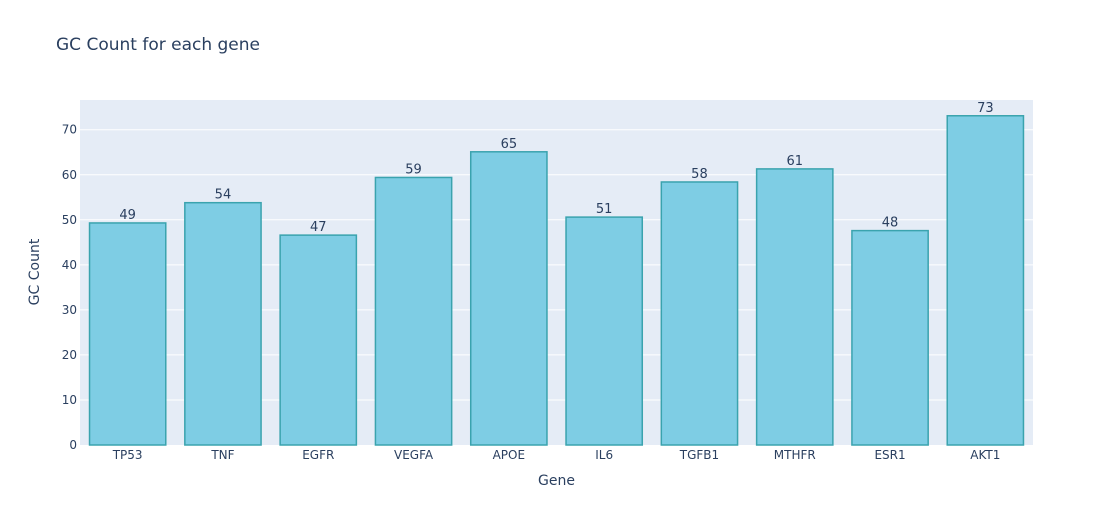  What do you see at coordinates (69, 175) in the screenshot?
I see `y-tick-label: 60` at bounding box center [69, 175].